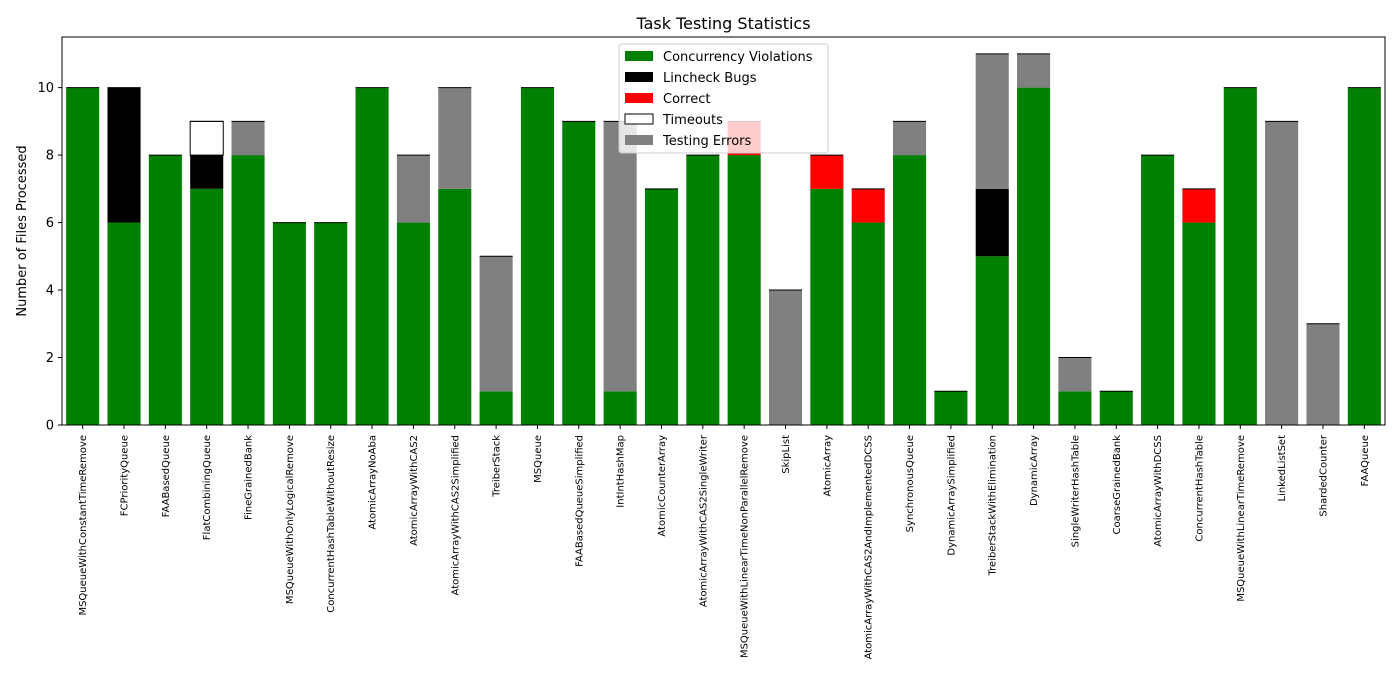  Describe the element at coordinates (910, 483) in the screenshot. I see `x-tick-label-synchronousqueue: SynchronousQueue` at that location.